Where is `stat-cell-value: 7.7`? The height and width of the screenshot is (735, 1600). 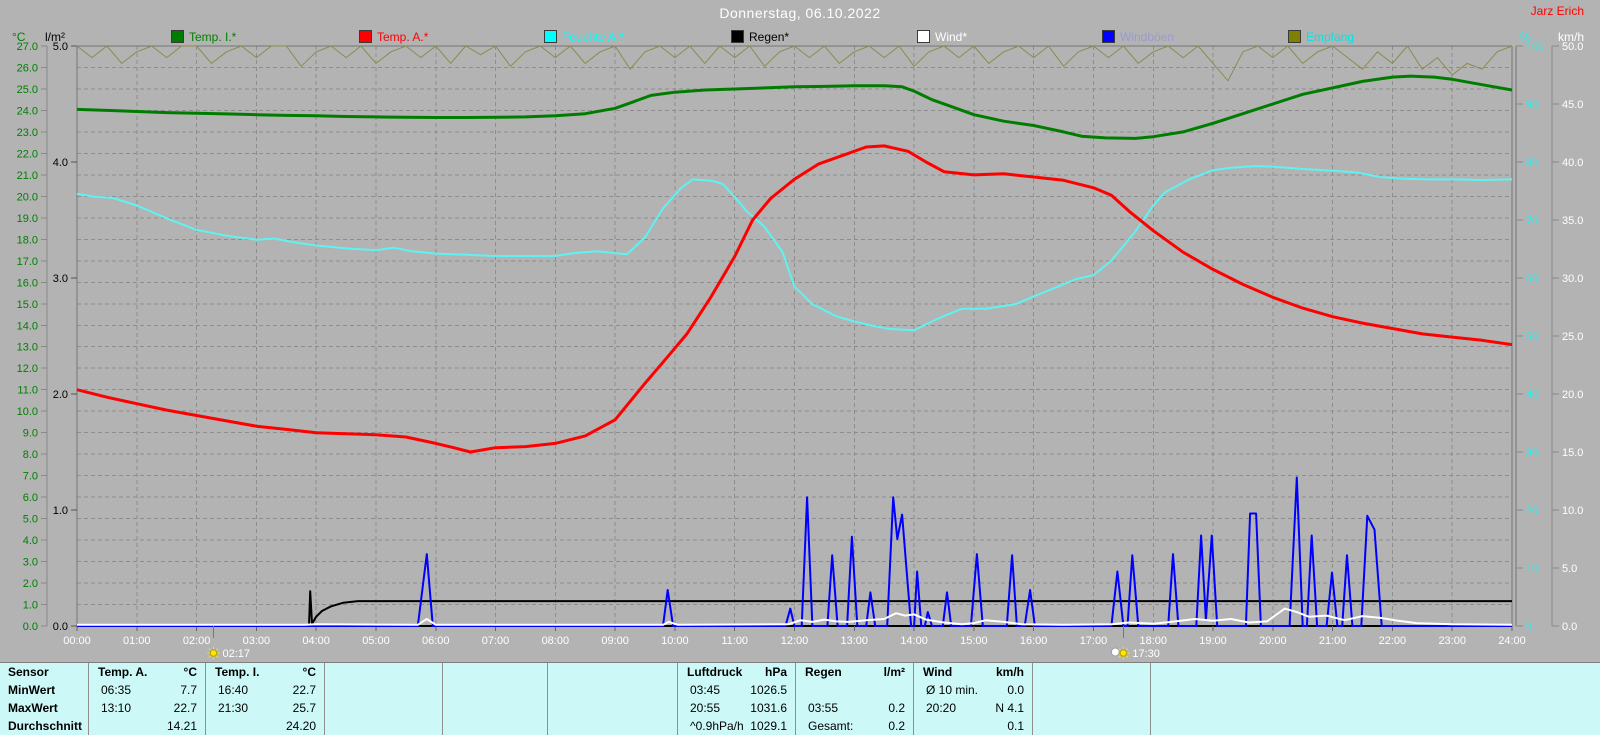 stat-cell-value: 7.7 is located at coordinates (188, 690).